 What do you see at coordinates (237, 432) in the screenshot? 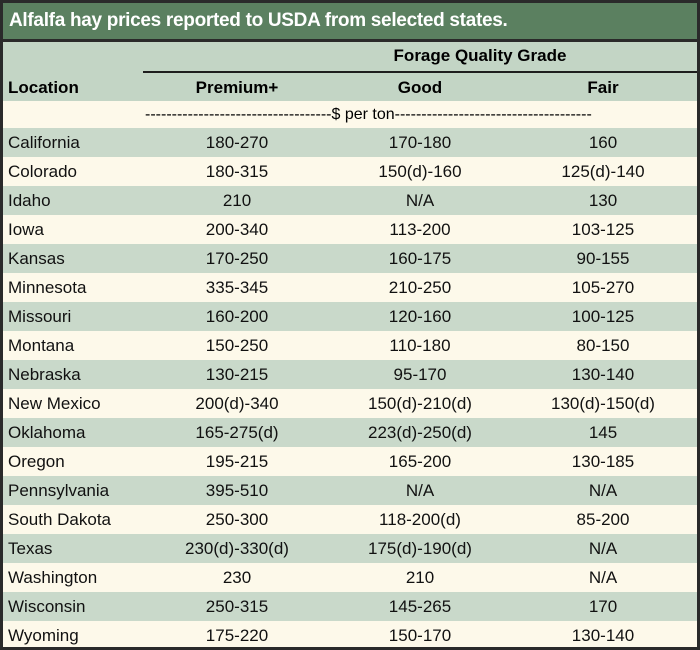
I see `premium-cell: 165-275(d)` at bounding box center [237, 432].